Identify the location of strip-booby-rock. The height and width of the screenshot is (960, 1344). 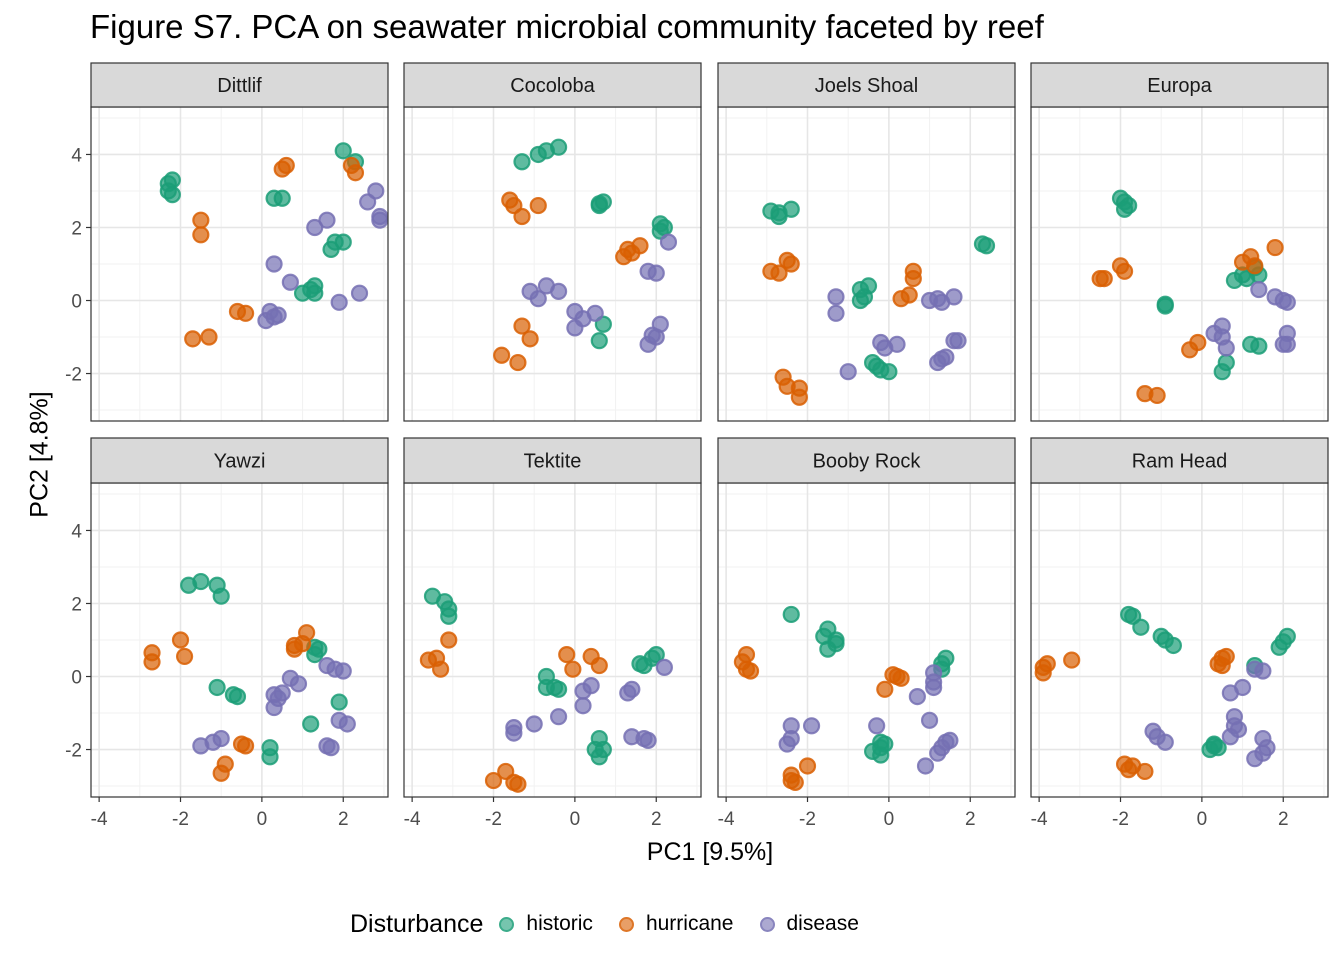
(866, 460).